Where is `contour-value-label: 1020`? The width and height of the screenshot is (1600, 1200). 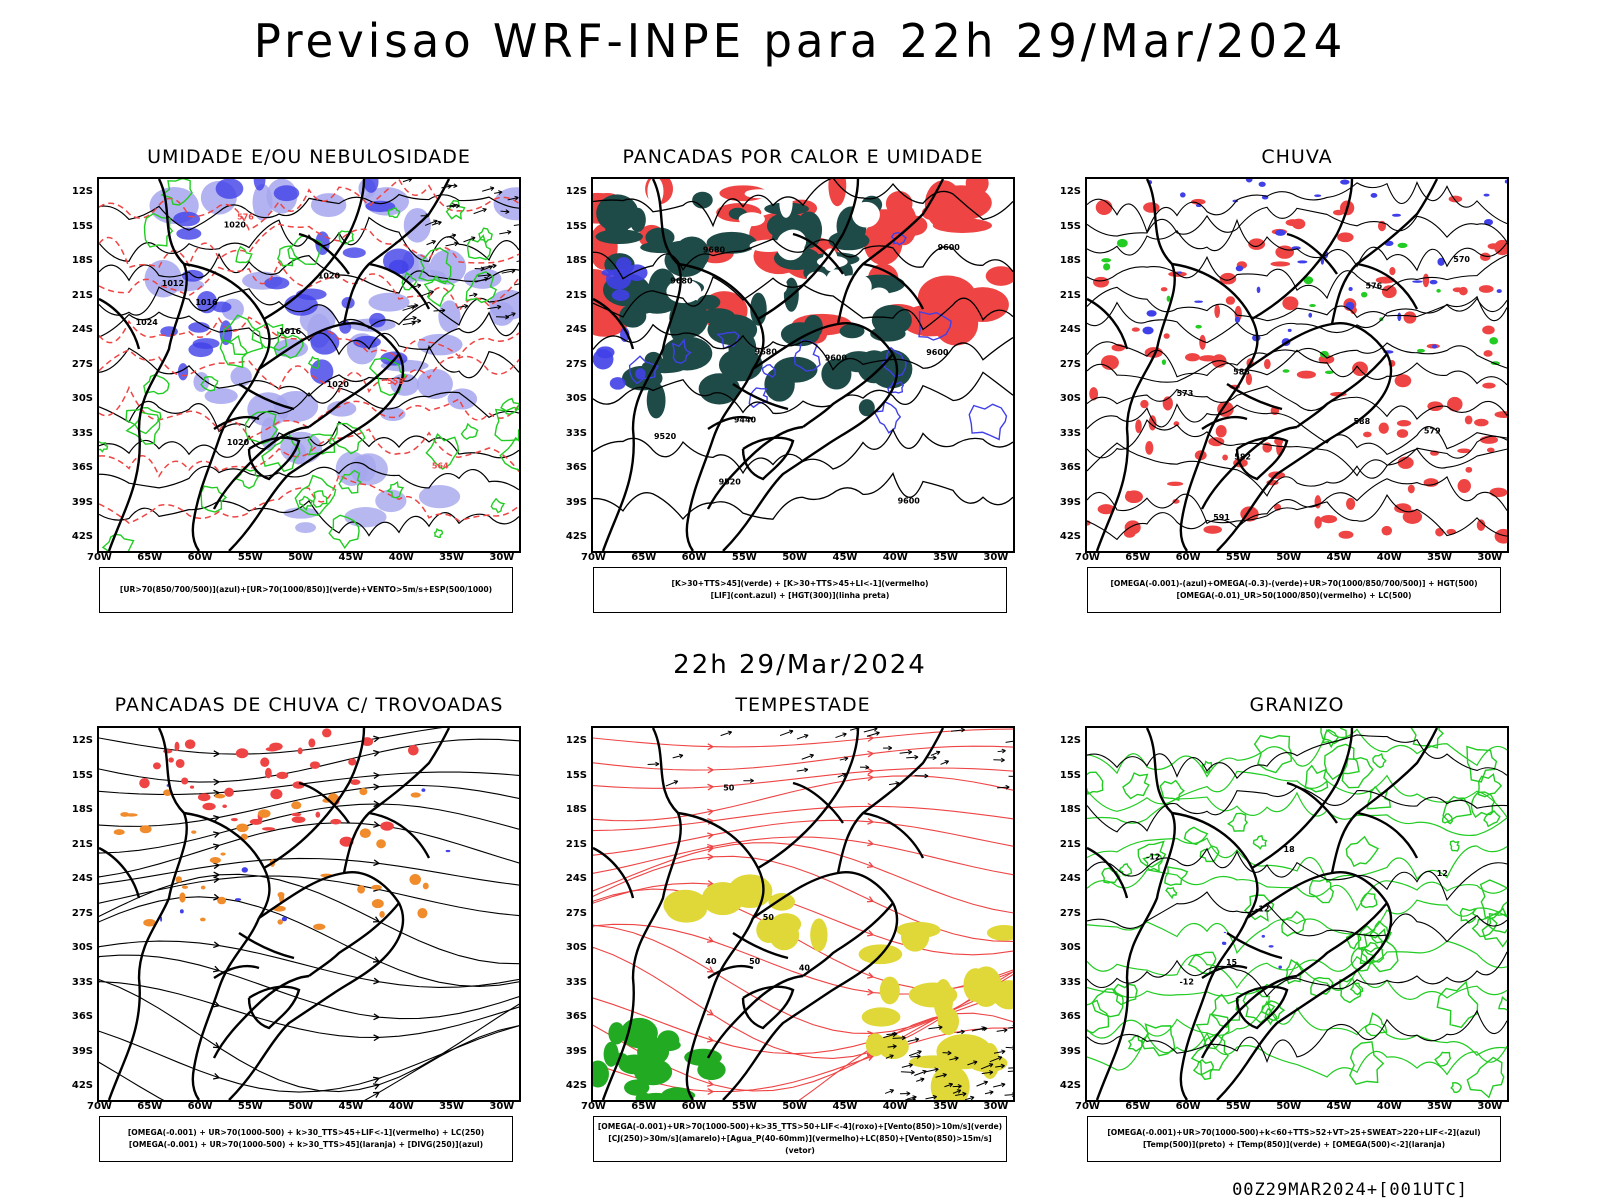 contour-value-label: 1020 is located at coordinates (238, 442).